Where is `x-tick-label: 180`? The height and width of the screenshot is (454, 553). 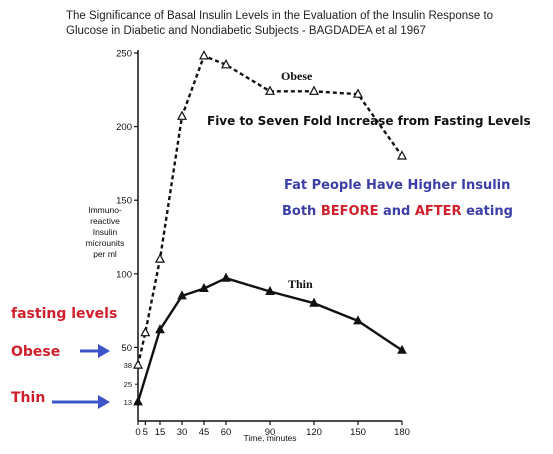
x-tick-label: 180 is located at coordinates (402, 432).